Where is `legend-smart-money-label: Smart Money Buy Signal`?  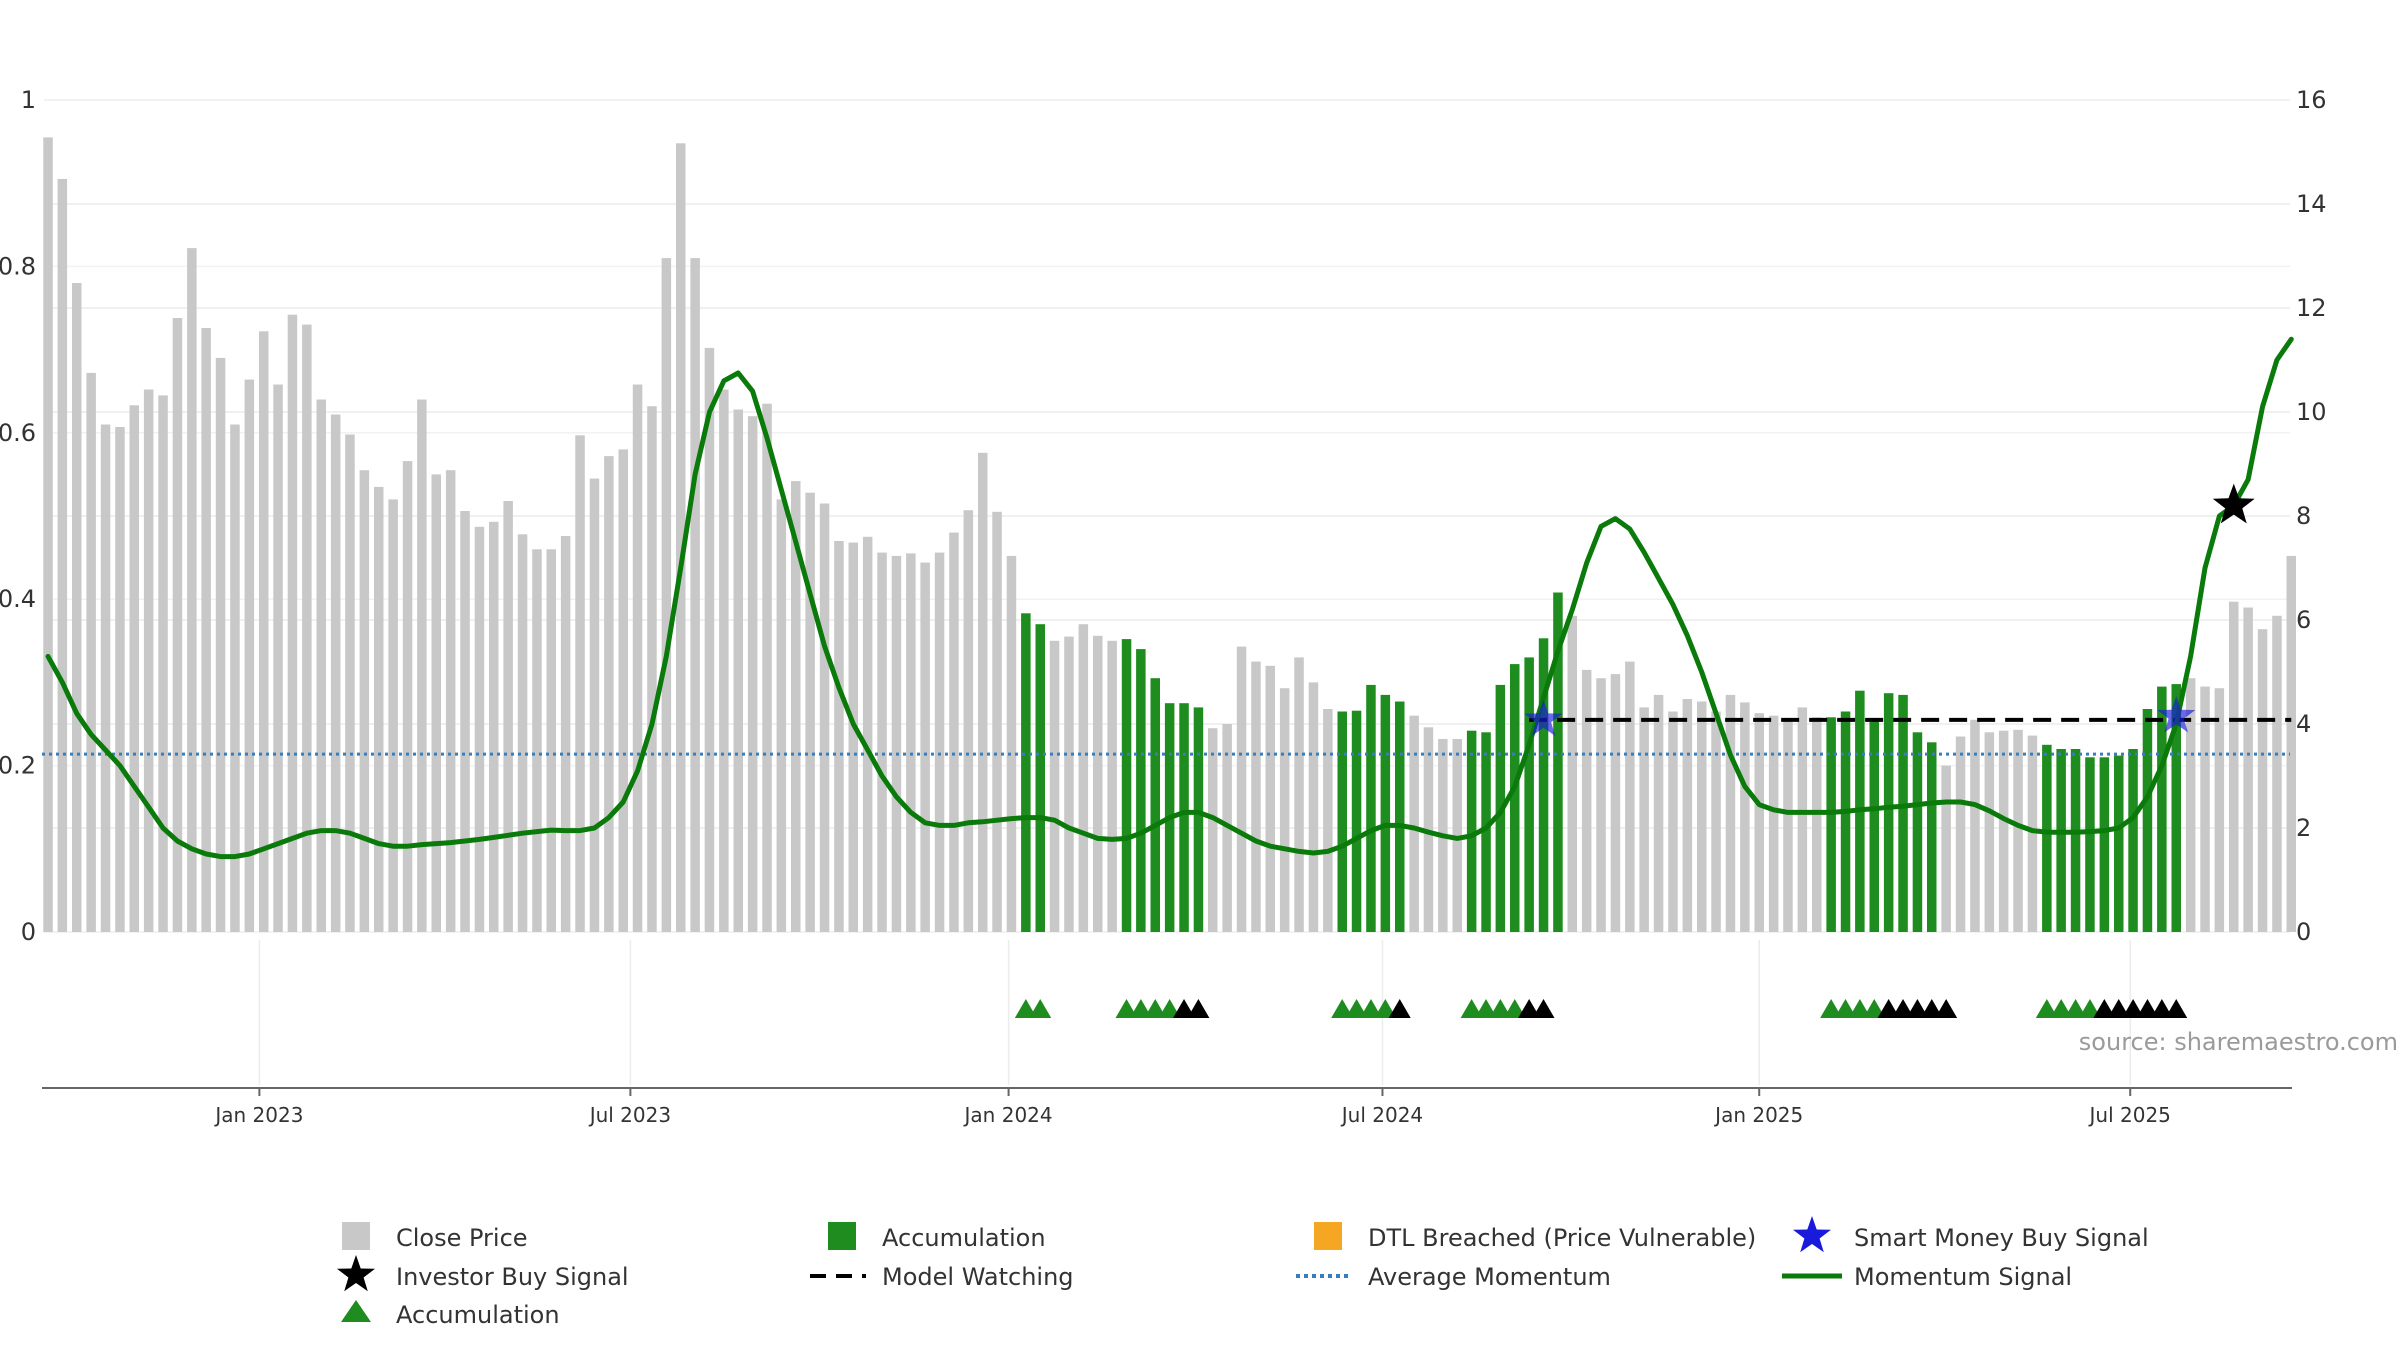 legend-smart-money-label: Smart Money Buy Signal is located at coordinates (2001, 1238).